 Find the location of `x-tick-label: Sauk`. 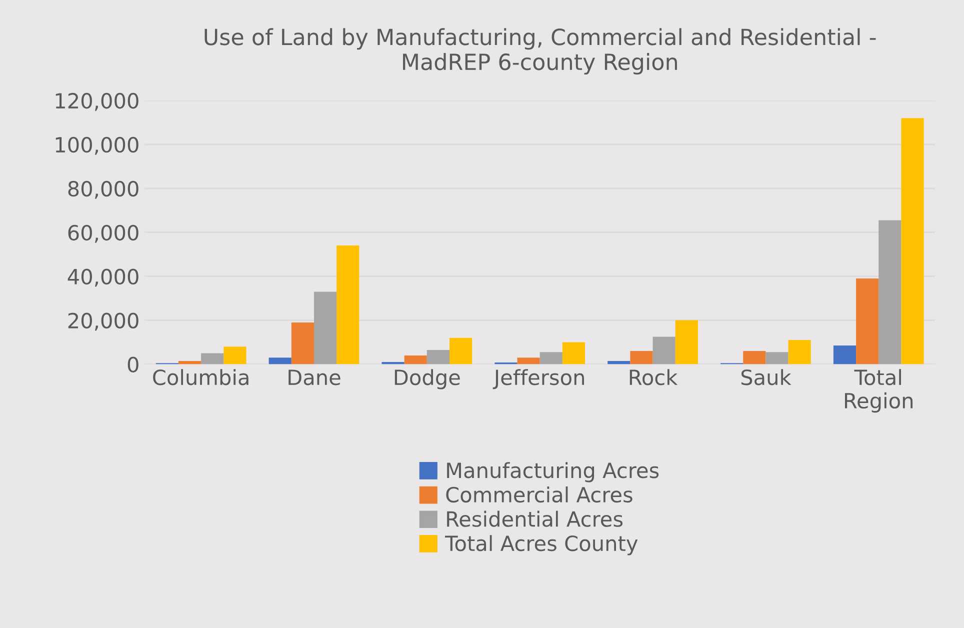

x-tick-label: Sauk is located at coordinates (766, 377).